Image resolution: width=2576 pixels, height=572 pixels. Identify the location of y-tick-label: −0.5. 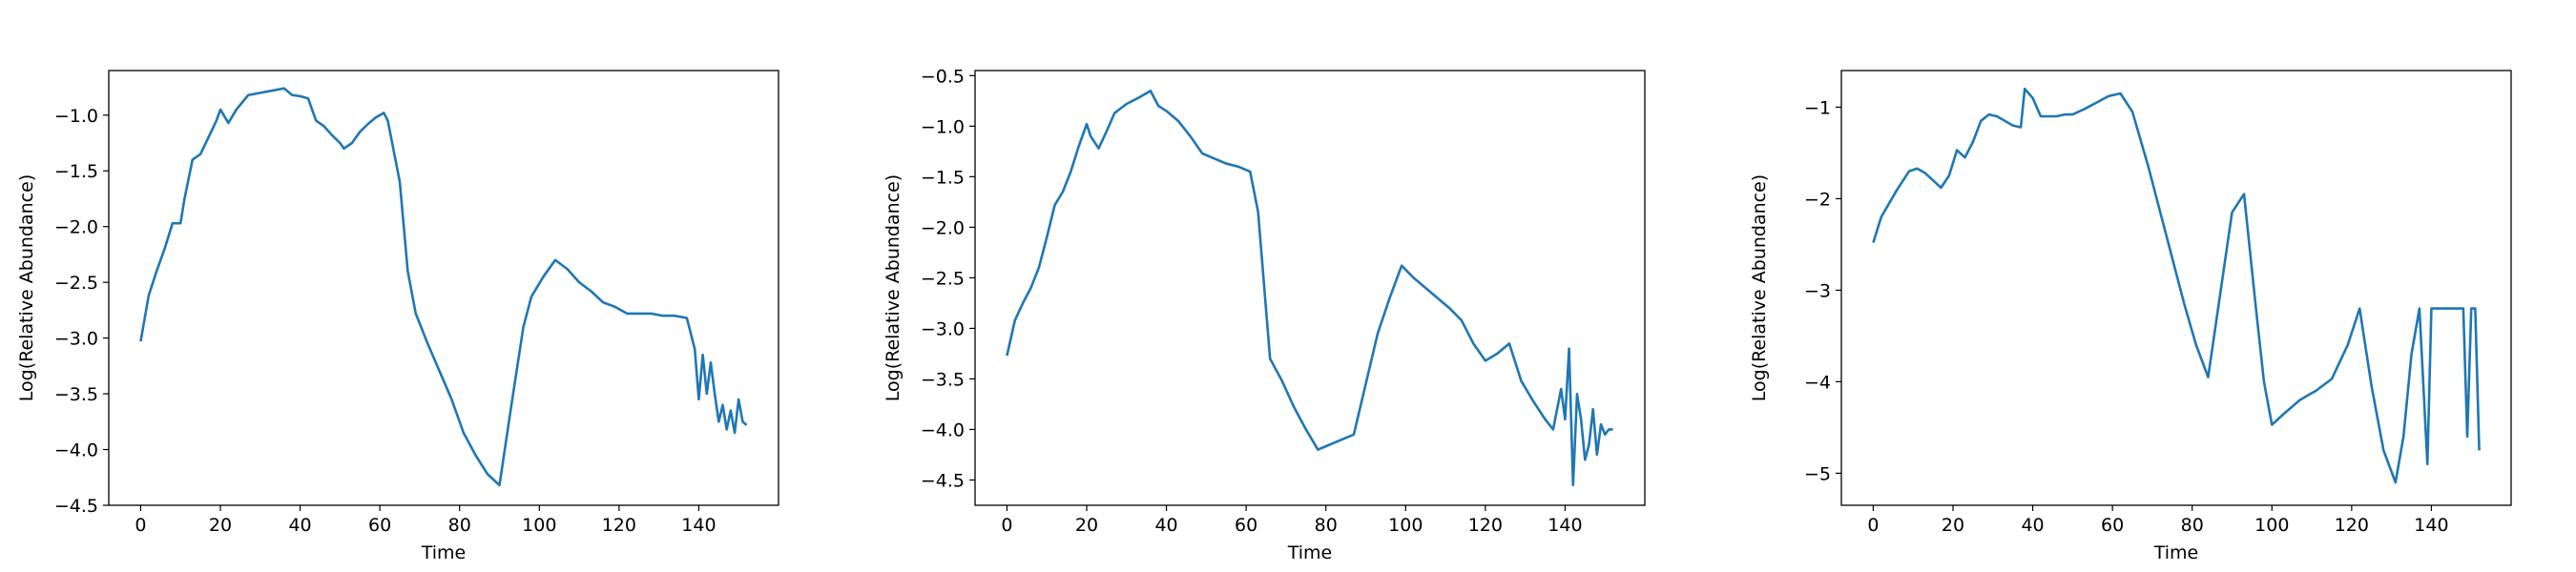
(943, 76).